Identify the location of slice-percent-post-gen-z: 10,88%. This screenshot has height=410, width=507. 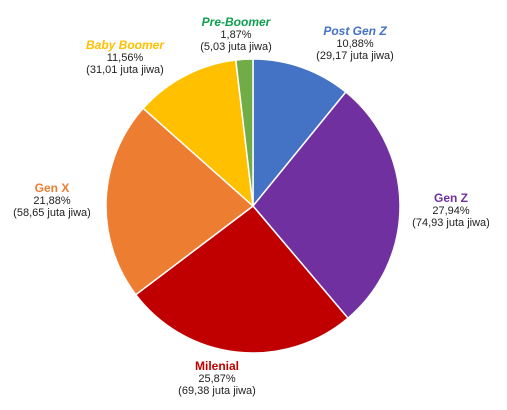
(355, 44).